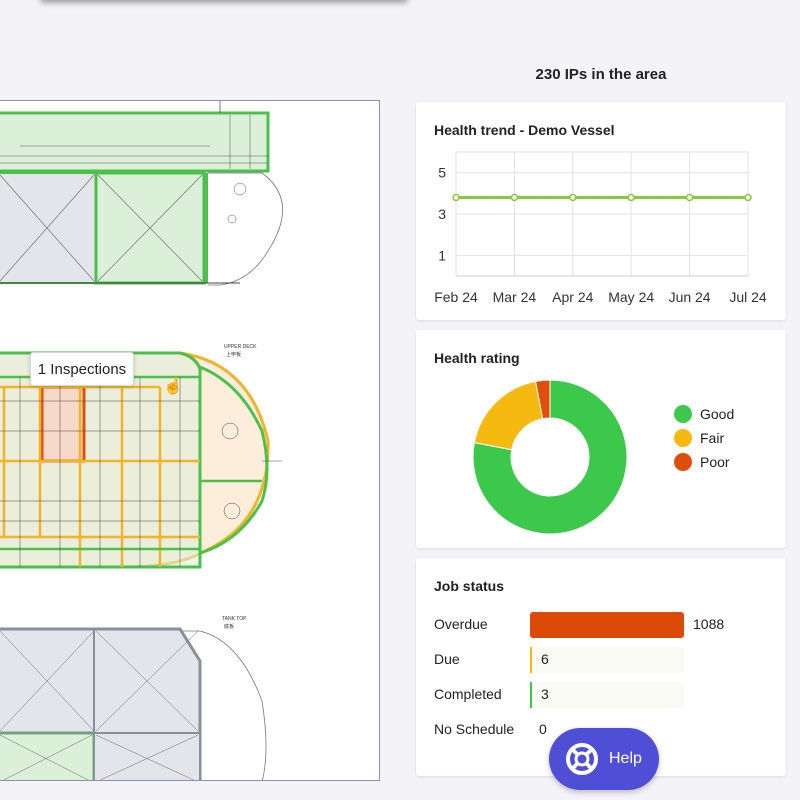  I want to click on y-tick-label: 3, so click(442, 214).